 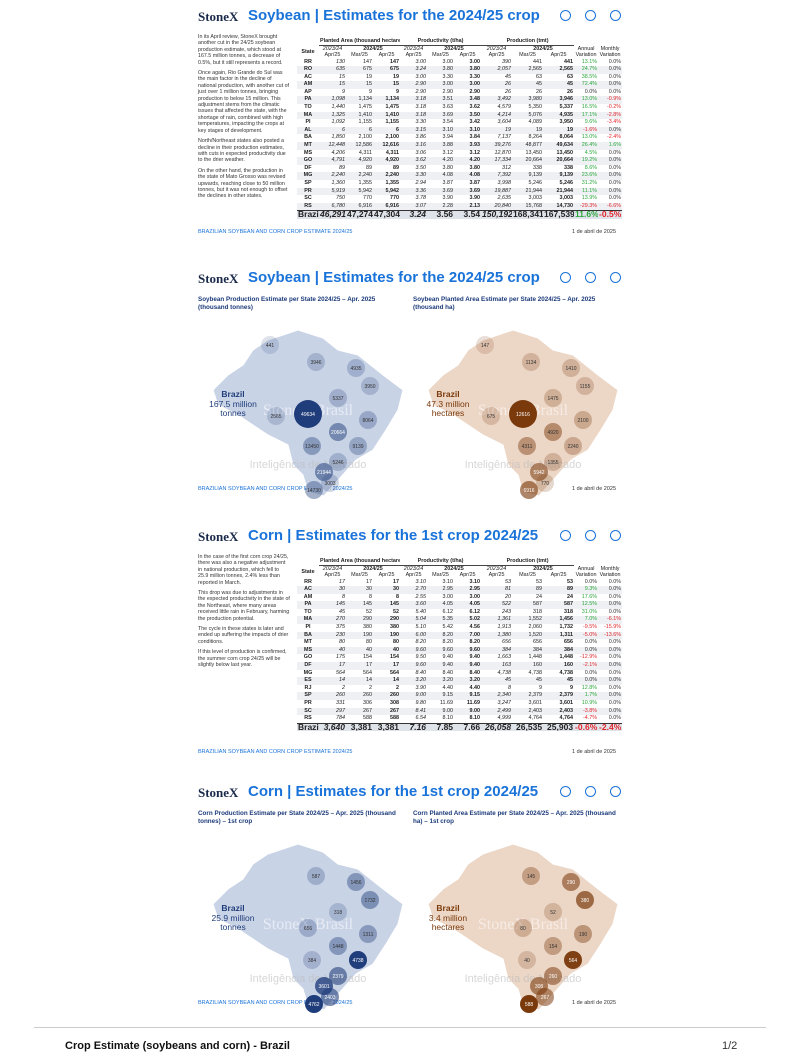 What do you see at coordinates (308, 465) in the screenshot?
I see `watermark: Inteligência de Mercado` at bounding box center [308, 465].